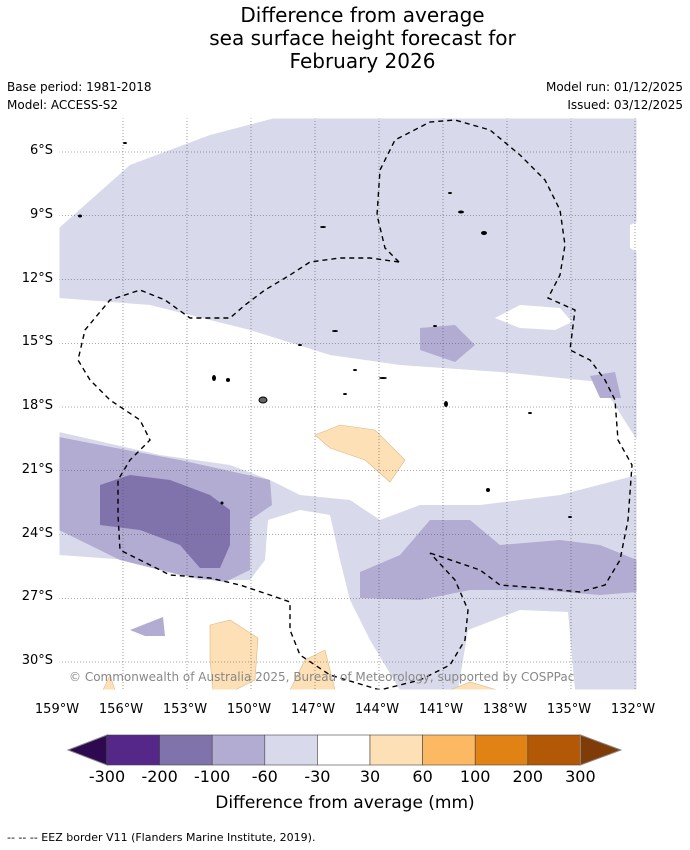 The height and width of the screenshot is (850, 690). I want to click on colorbar-tick-label: -60, so click(264, 776).